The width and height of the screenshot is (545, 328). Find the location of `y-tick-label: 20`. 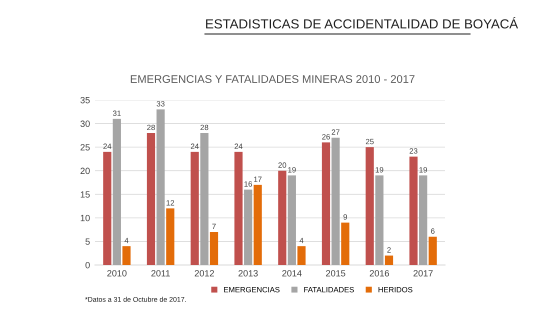

y-tick-label: 20 is located at coordinates (85, 171).